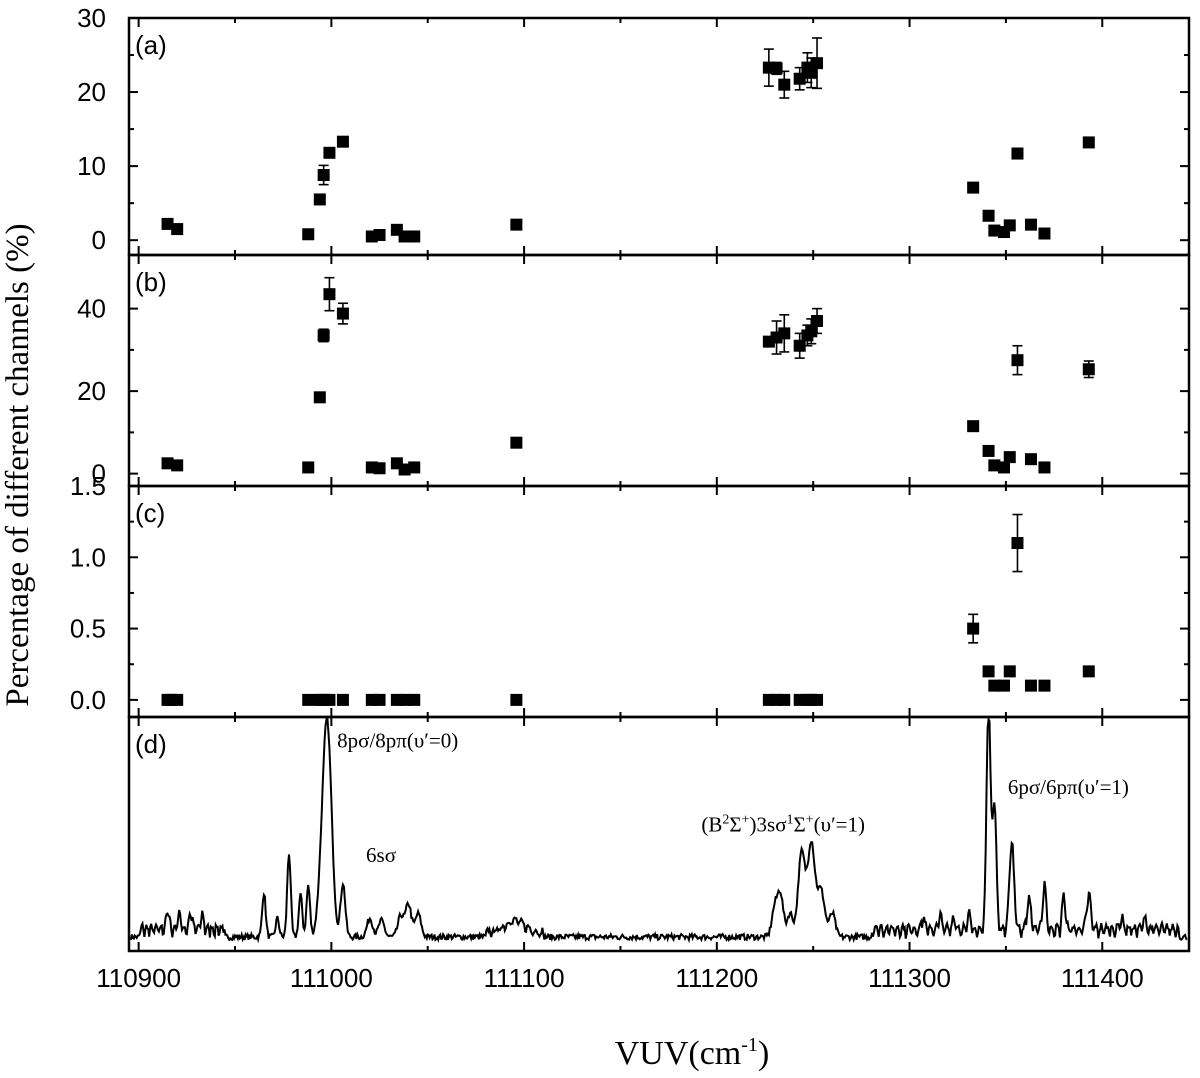  What do you see at coordinates (735, 825) in the screenshot?
I see `annotation-part: Σ` at bounding box center [735, 825].